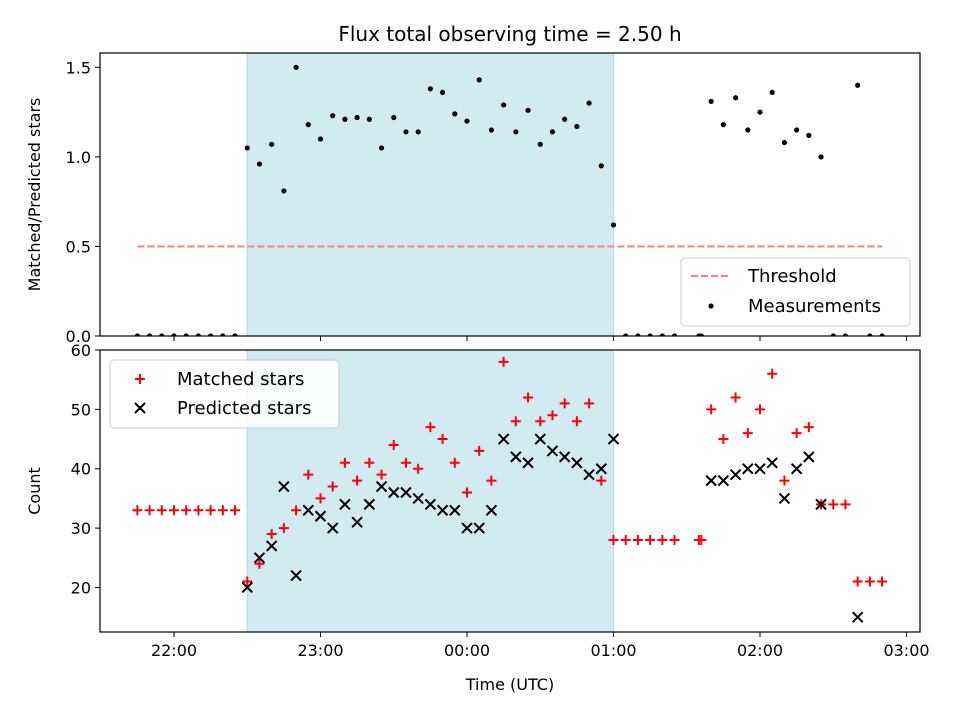 This screenshot has height=720, width=960. What do you see at coordinates (34, 491) in the screenshot?
I see `y-axis-label: Count` at bounding box center [34, 491].